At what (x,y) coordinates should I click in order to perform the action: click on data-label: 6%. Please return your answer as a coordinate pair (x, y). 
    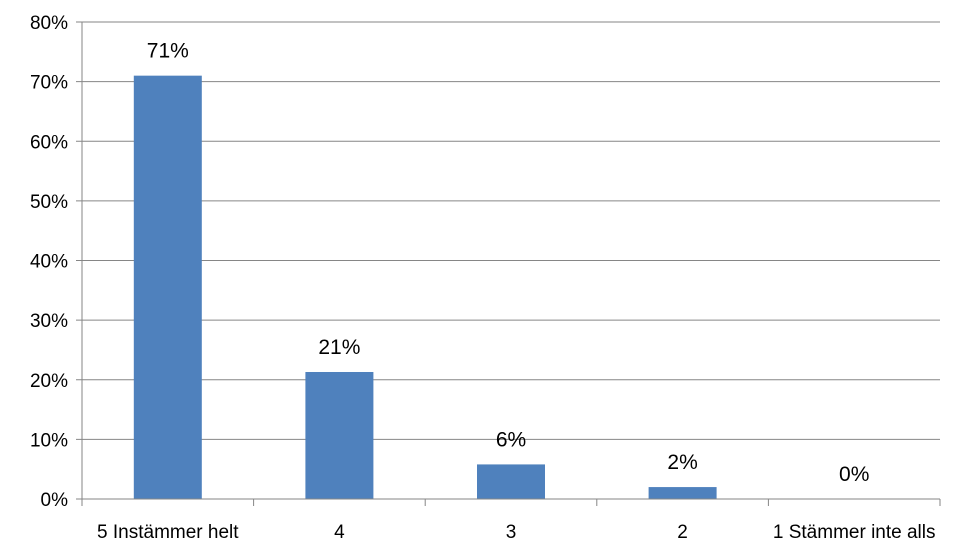
    Looking at the image, I should click on (511, 439).